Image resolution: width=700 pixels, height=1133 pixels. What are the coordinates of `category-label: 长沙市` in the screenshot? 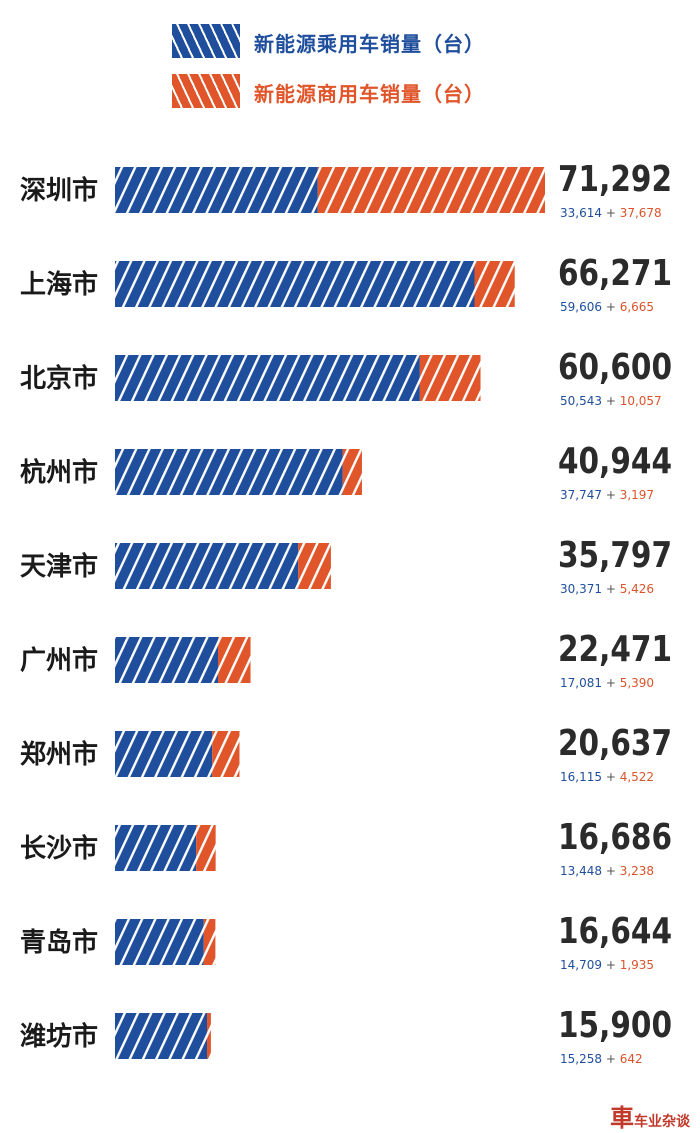 It's located at (59, 848).